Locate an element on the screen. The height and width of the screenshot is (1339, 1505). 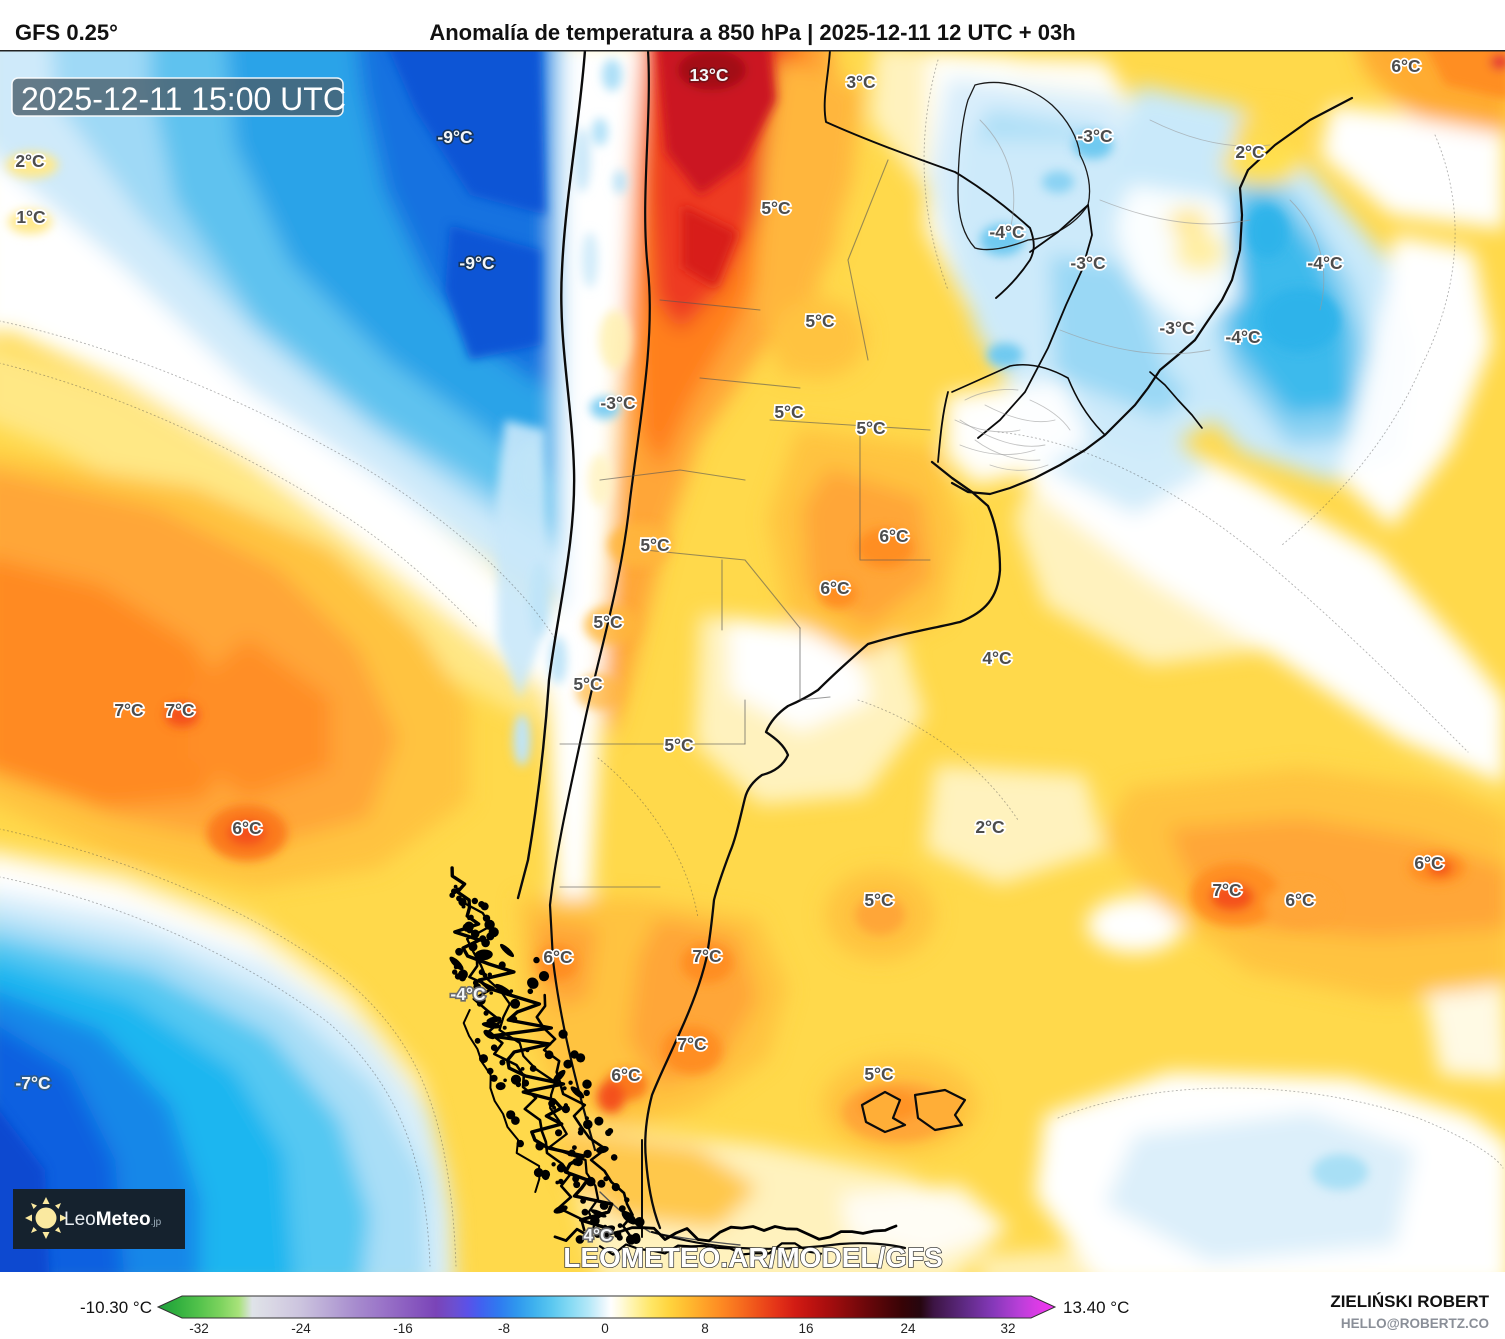
svg-text: 13°C is located at coordinates (708, 75).